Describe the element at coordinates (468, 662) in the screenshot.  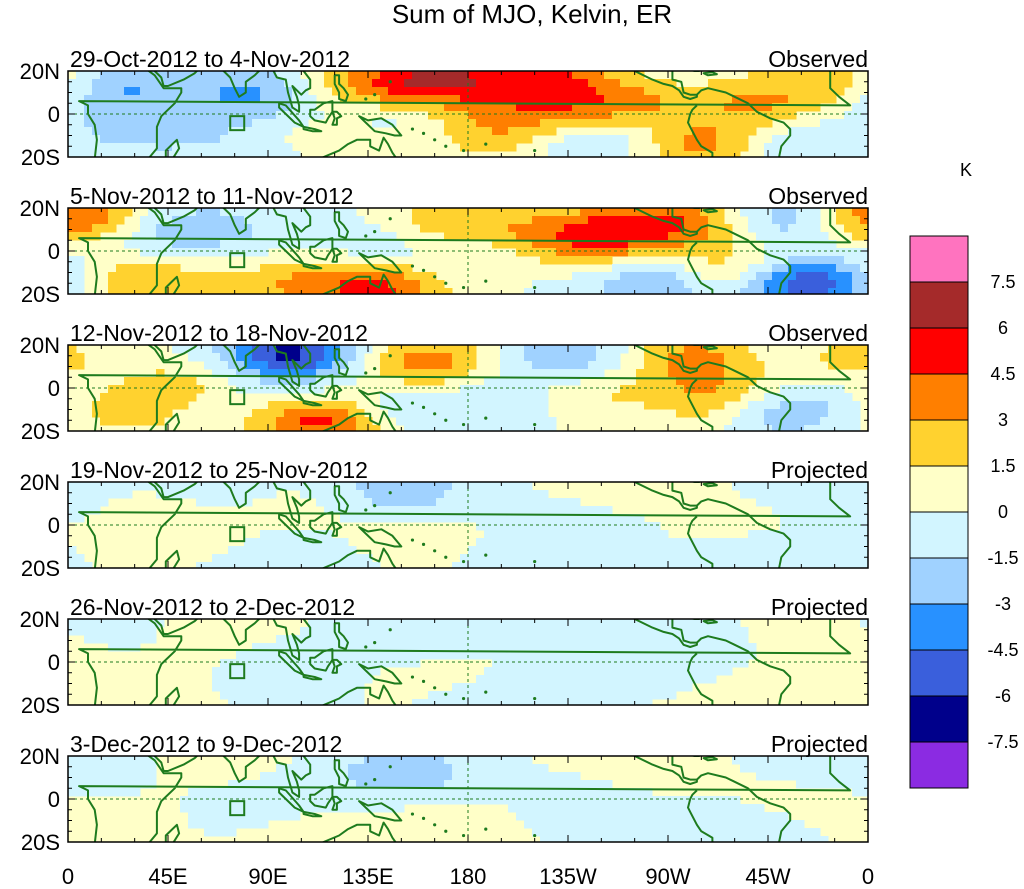
I see `map-content` at that location.